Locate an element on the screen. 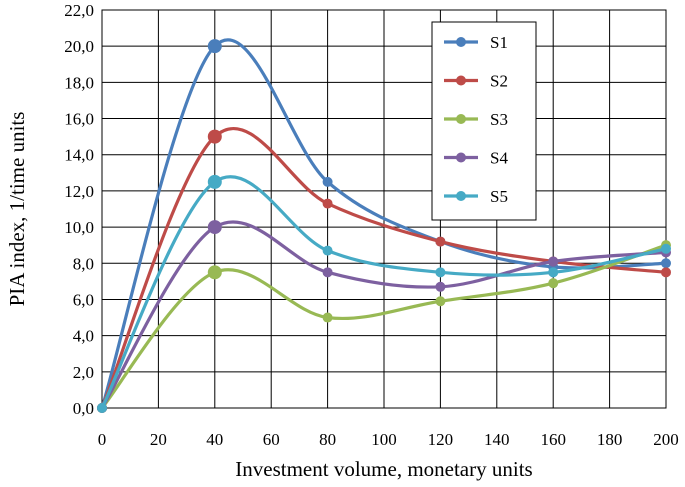 Image resolution: width=685 pixels, height=487 pixels. x-tick-label: 20 is located at coordinates (158, 439).